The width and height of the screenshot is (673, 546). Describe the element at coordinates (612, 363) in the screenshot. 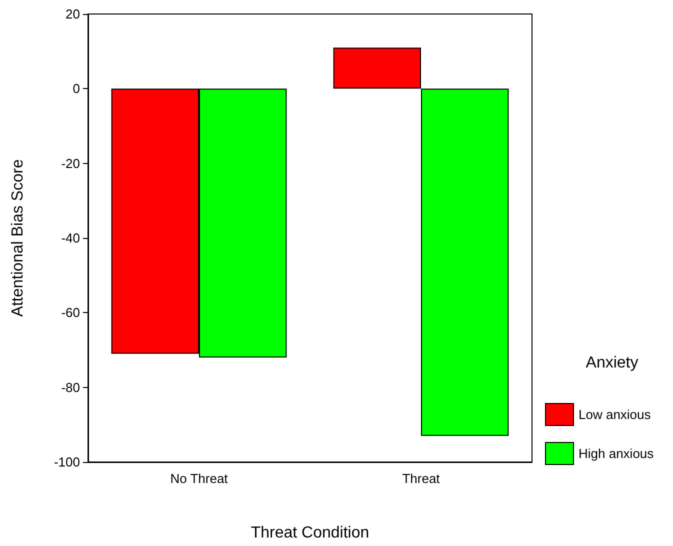

I see `legend-title: Anxiety` at that location.